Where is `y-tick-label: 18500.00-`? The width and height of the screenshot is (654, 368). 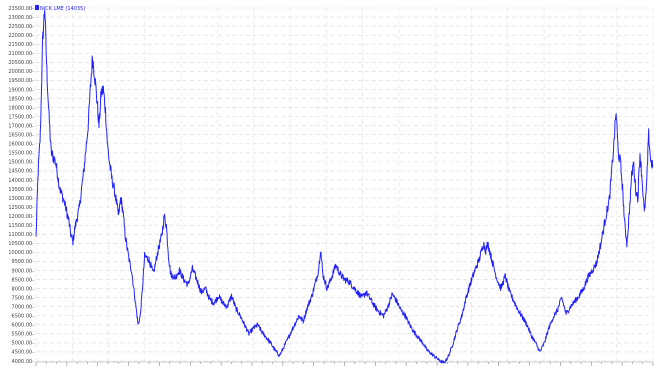 y-tick-label: 18500.00- is located at coordinates (21, 99).